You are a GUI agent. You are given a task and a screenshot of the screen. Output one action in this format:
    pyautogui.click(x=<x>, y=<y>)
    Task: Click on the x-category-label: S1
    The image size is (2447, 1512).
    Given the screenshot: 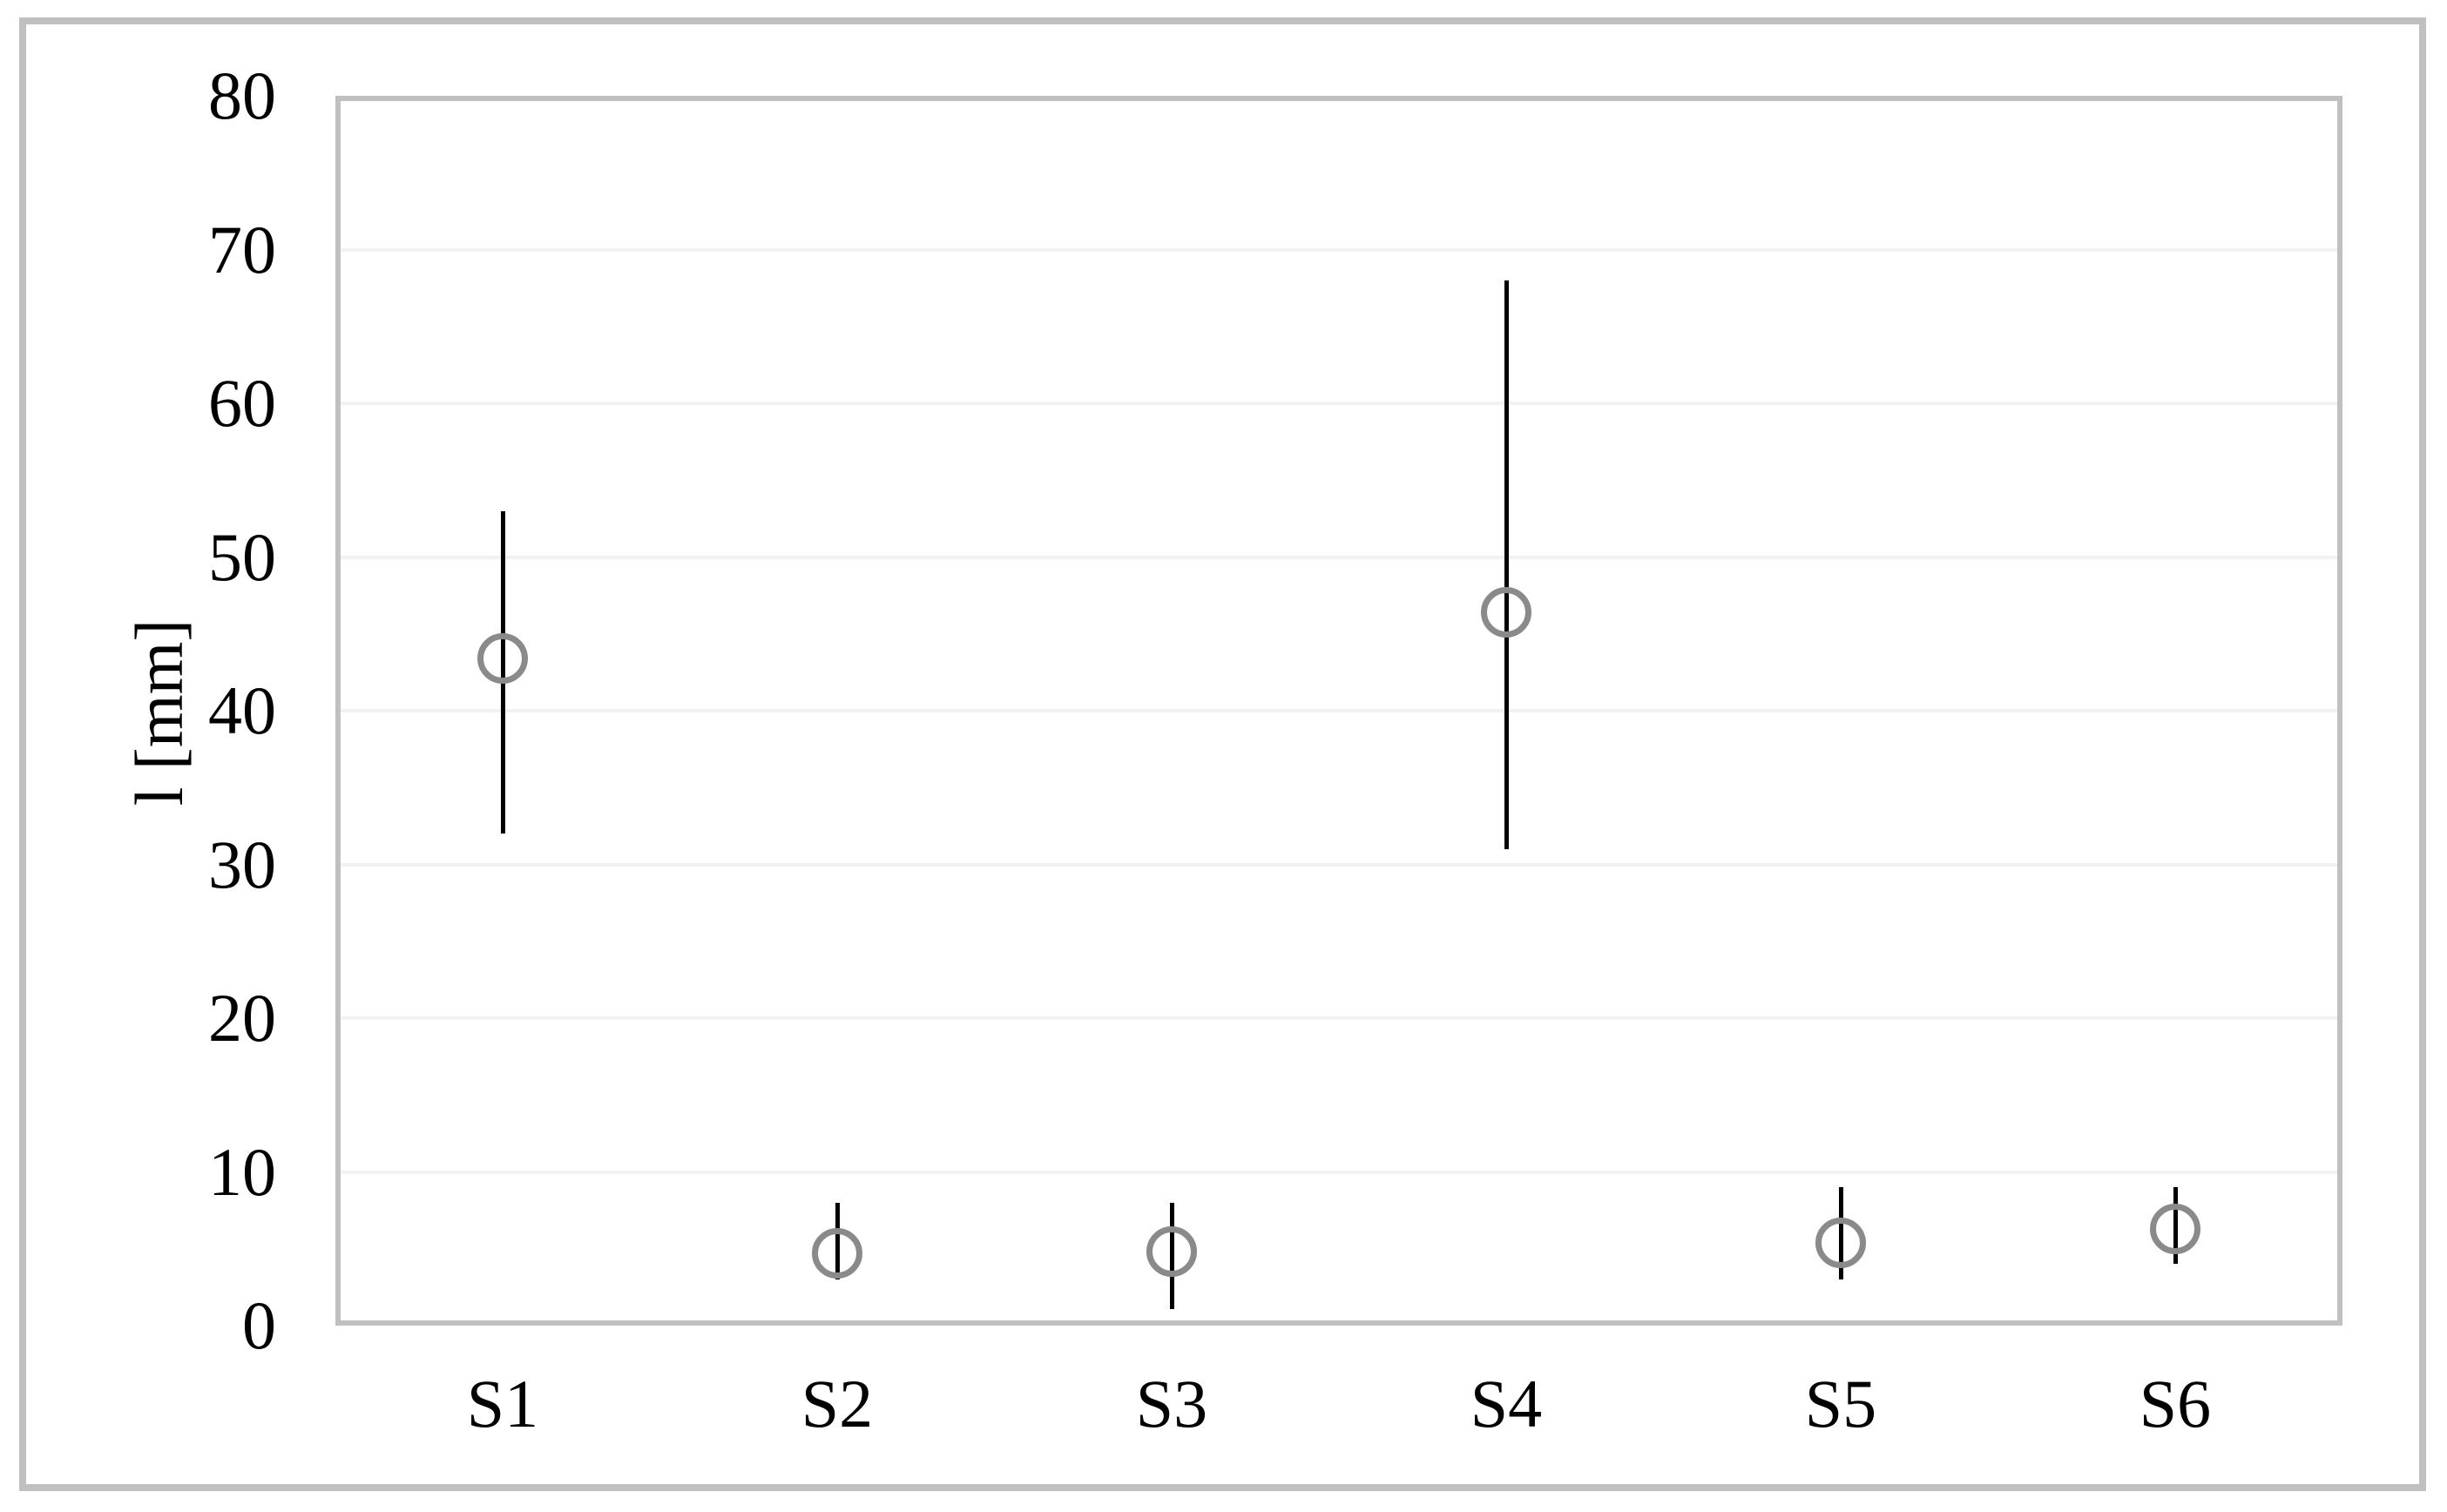 What is the action you would take?
    pyautogui.click(x=502, y=1403)
    